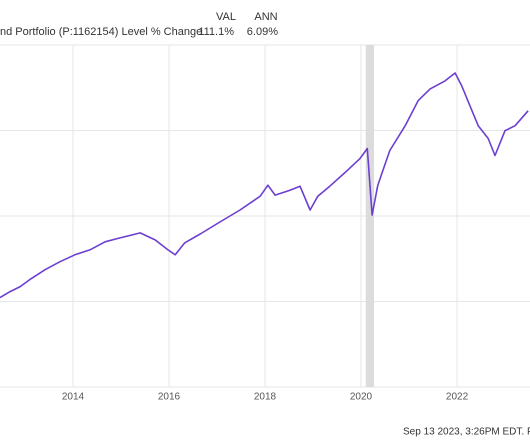 The width and height of the screenshot is (530, 442). What do you see at coordinates (369, 216) in the screenshot?
I see `recession-band` at bounding box center [369, 216].